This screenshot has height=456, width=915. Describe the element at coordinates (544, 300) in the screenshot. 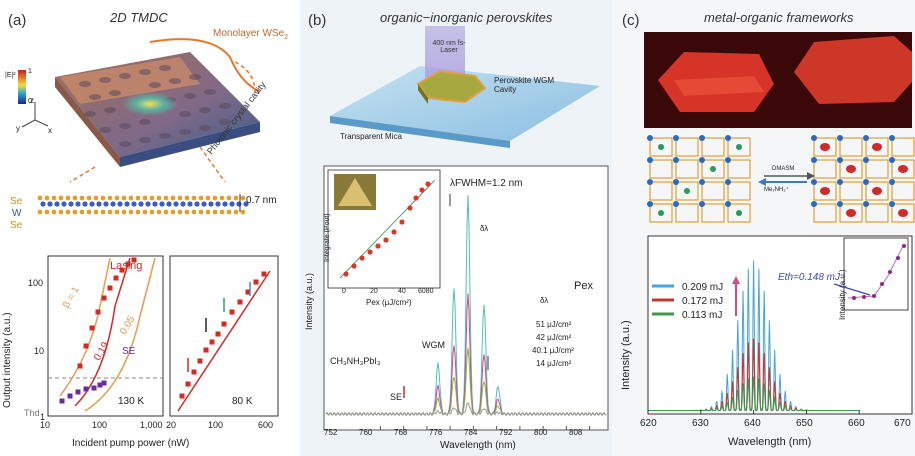

I see `delta-lambda-2: δλ` at that location.